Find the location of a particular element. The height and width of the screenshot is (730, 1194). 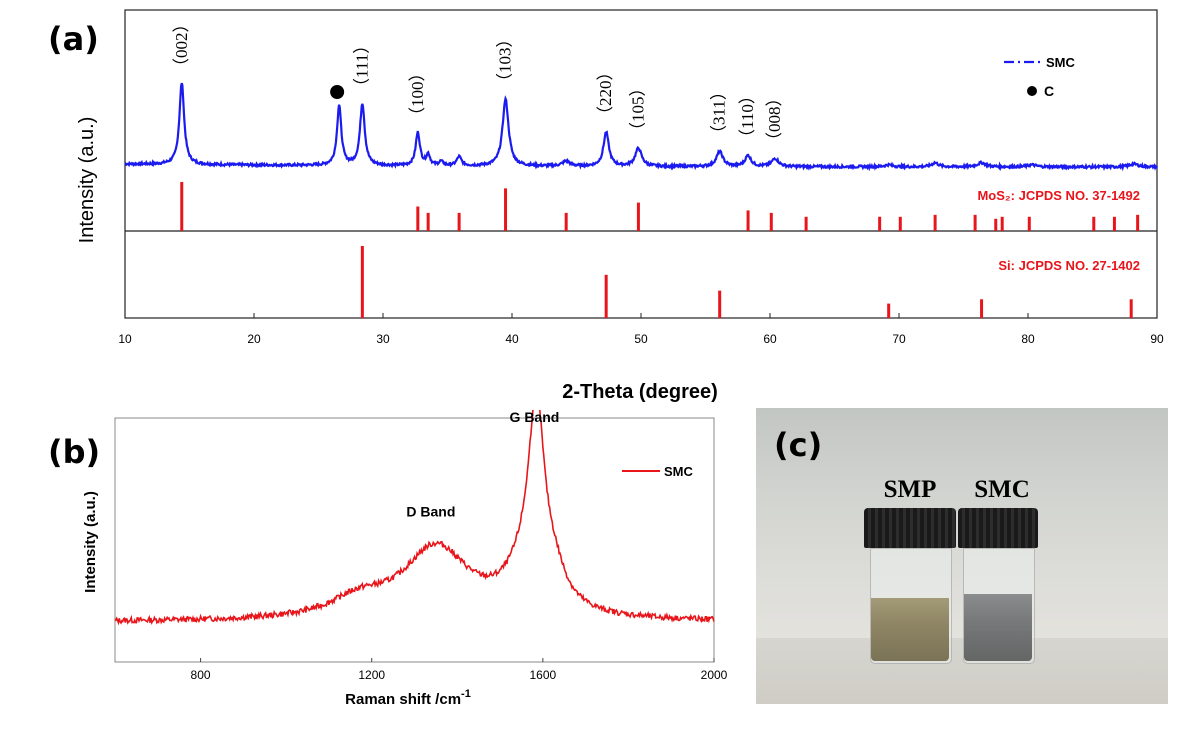

vial-smp-label: SMP is located at coordinates (910, 489).